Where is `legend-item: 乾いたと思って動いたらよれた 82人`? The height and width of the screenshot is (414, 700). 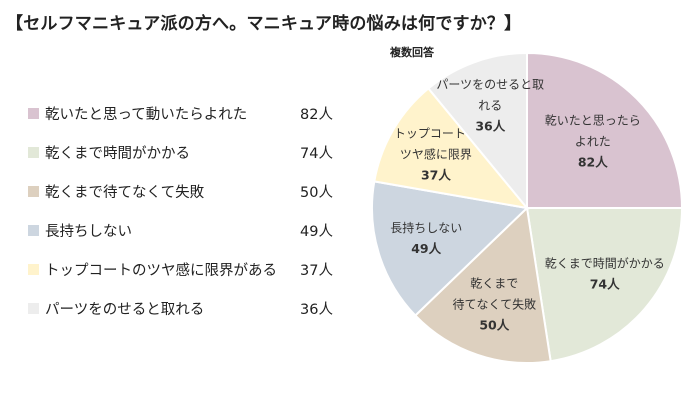
legend-item: 乾いたと思って動いたらよれた 82人 is located at coordinates (180, 113).